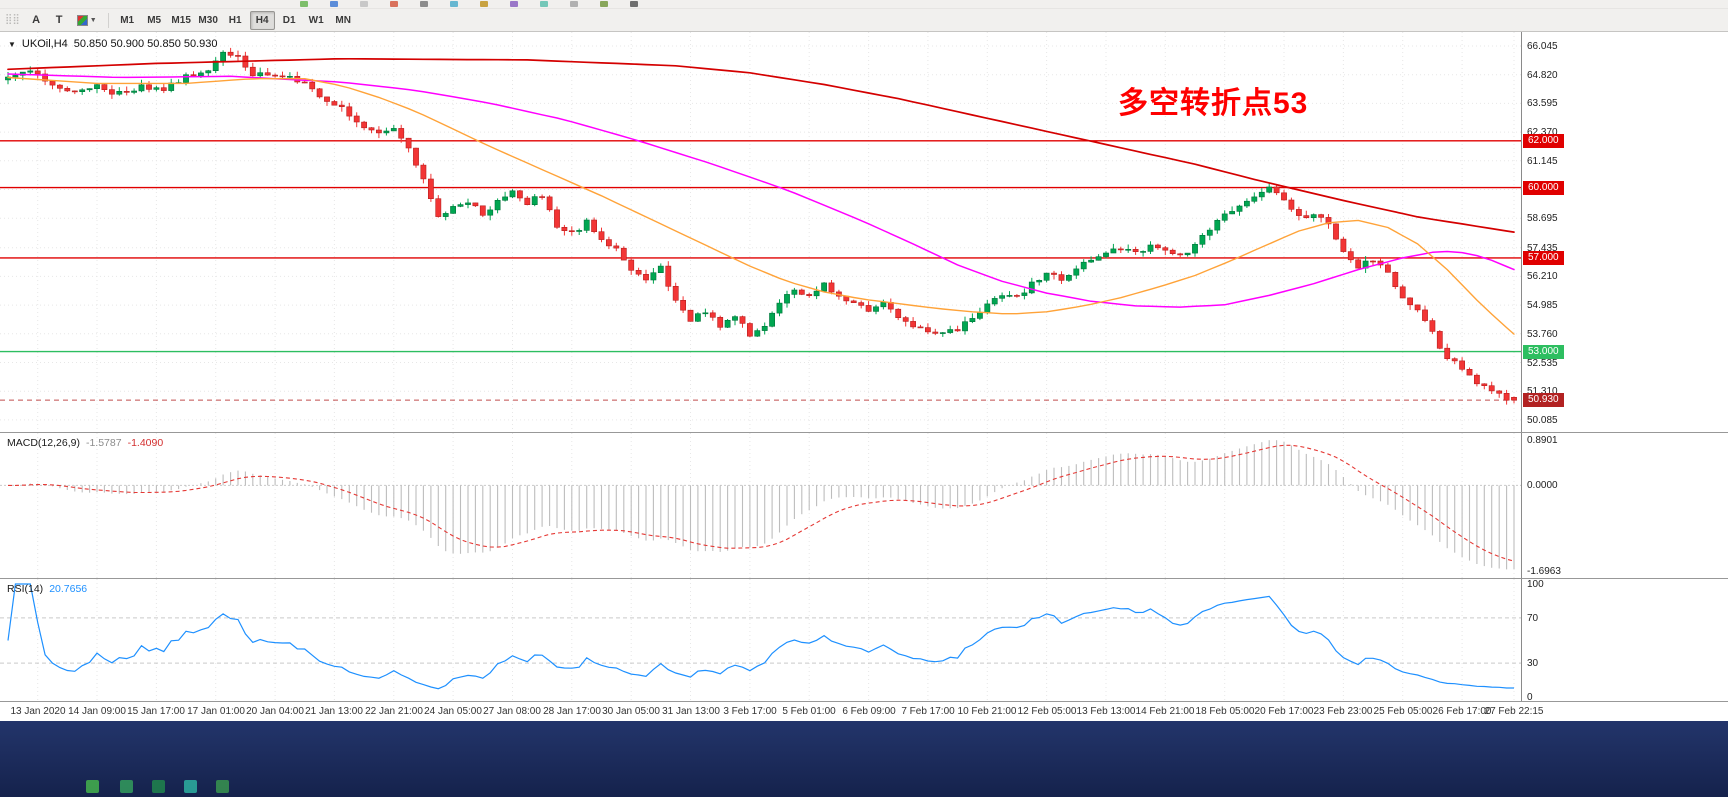 This screenshot has width=1728, height=797. What do you see at coordinates (1542, 75) in the screenshot?
I see `price-tick-label: 64.820` at bounding box center [1542, 75].